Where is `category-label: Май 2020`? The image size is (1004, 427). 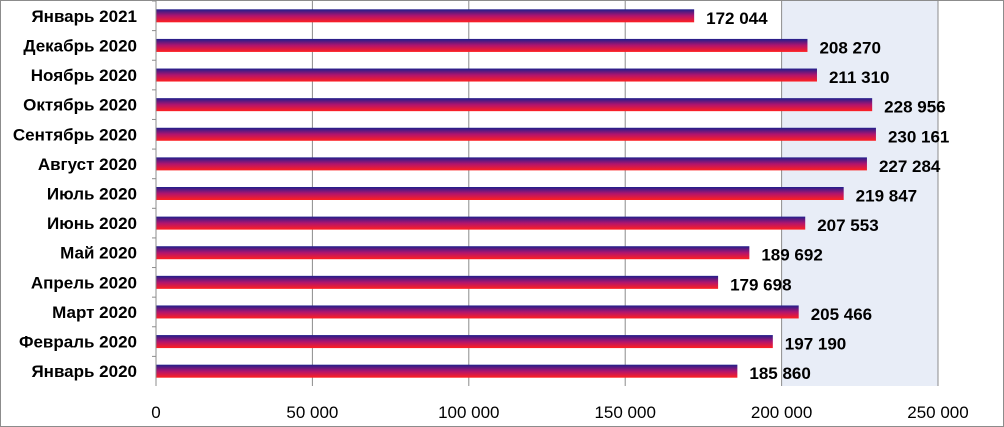 category-label: Май 2020 is located at coordinates (98, 253).